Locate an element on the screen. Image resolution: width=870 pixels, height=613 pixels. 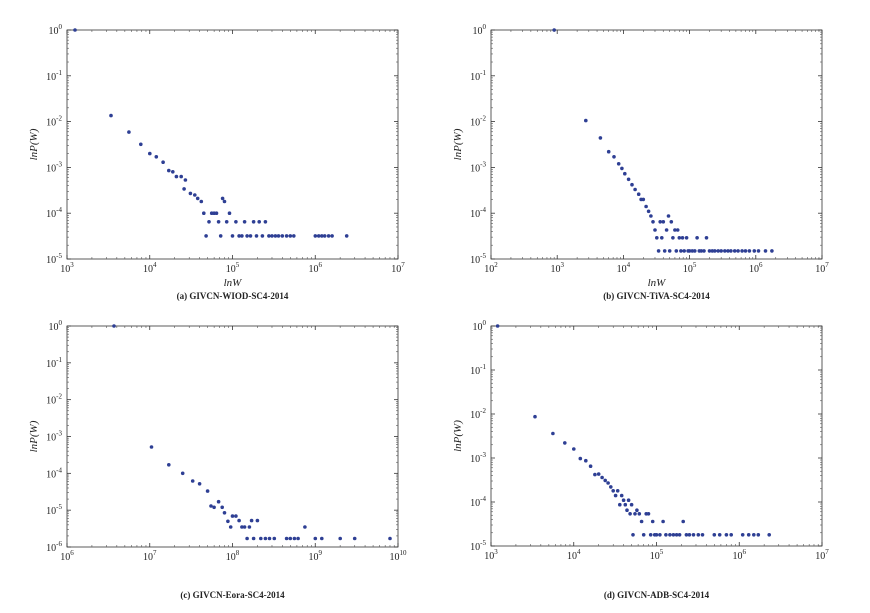
y-tick-label: 10⁻⁴ is located at coordinates (54, 473).